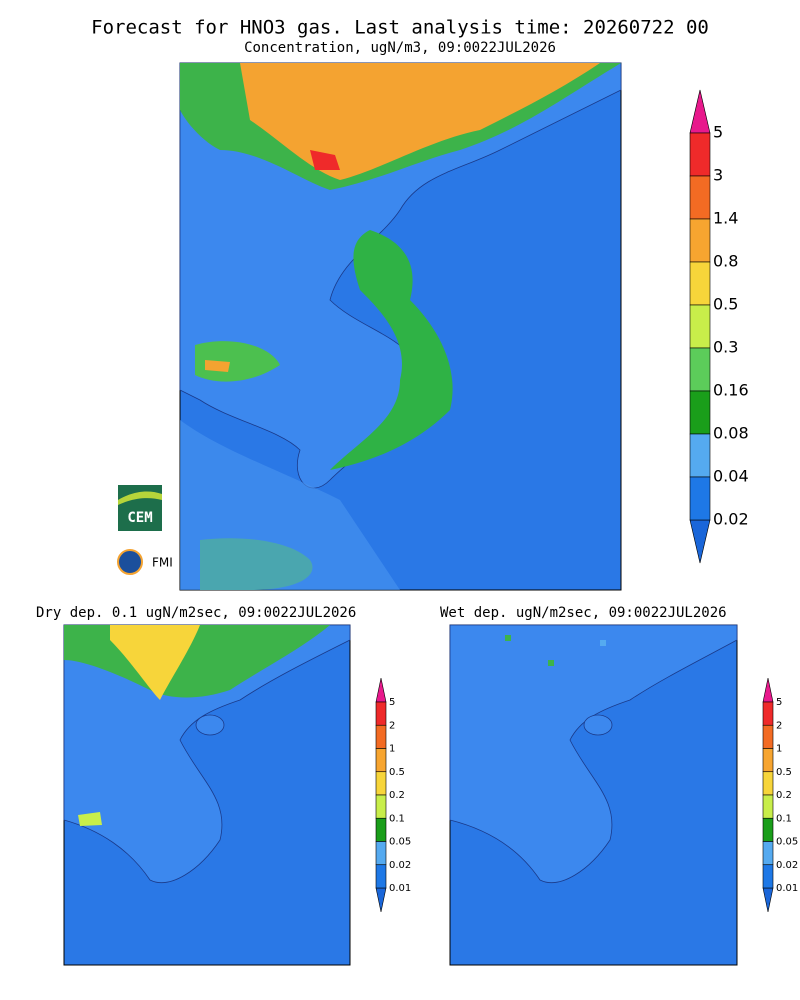 The width and height of the screenshot is (800, 1000). Describe the element at coordinates (718, 175) in the screenshot. I see `colorbar-label: 3` at that location.